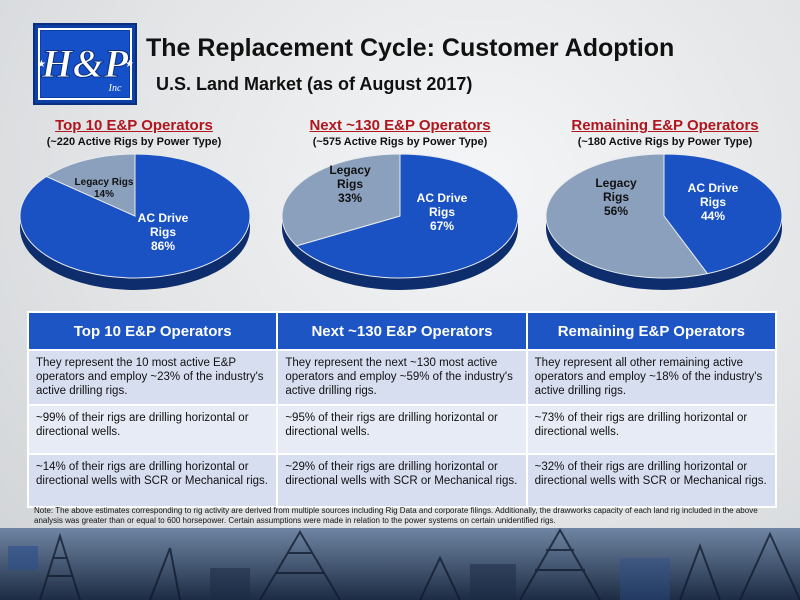  I want to click on table-header: Remaining E&P Operators, so click(651, 331).